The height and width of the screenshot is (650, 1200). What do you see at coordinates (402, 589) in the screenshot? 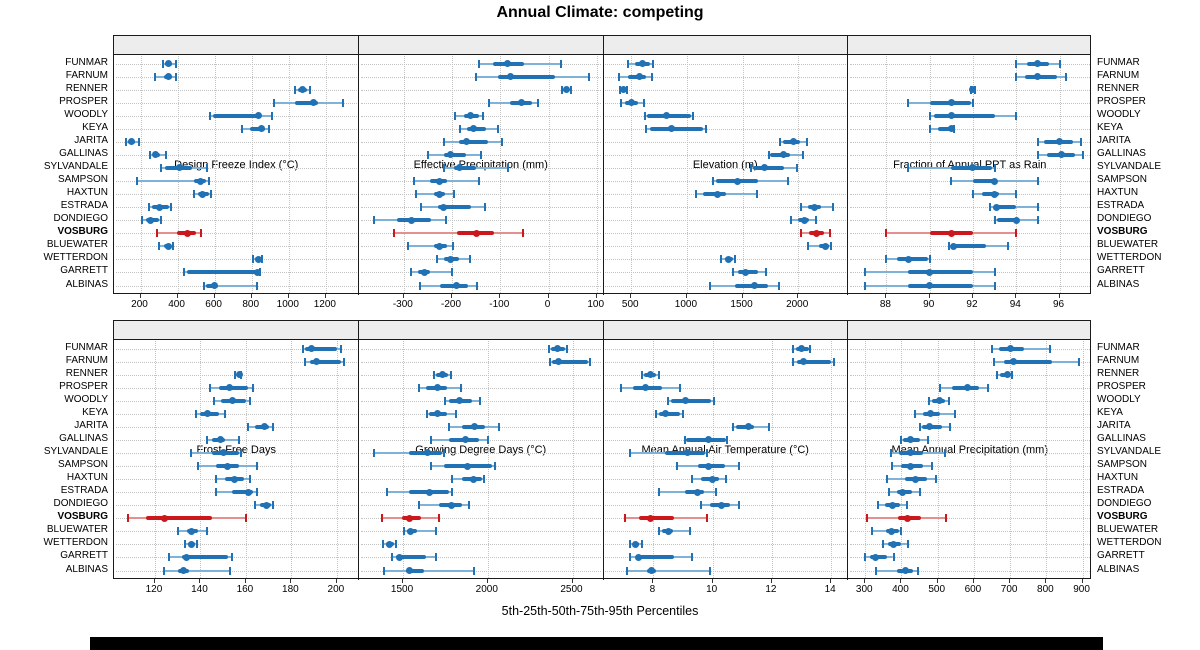
I see `axis-tick-label: 1500` at bounding box center [402, 589].